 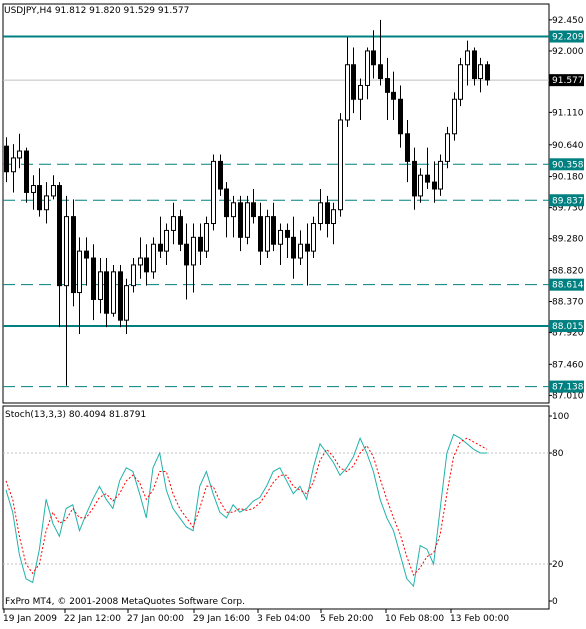 What do you see at coordinates (92, 619) in the screenshot?
I see `time-tick-label: 22 Jan 12:00` at bounding box center [92, 619].